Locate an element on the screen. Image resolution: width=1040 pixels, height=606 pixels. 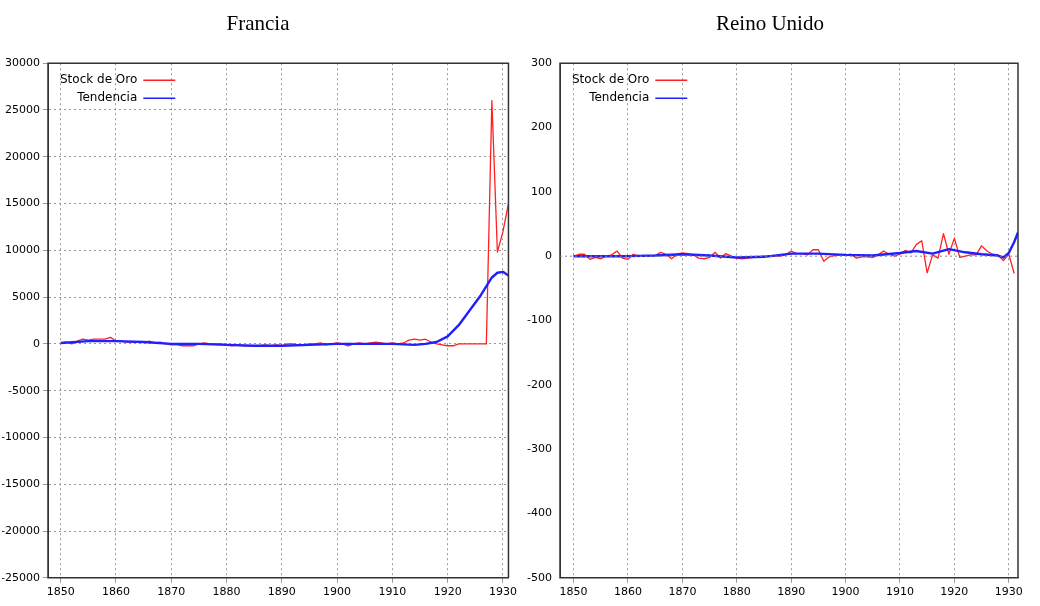
y-tick-label: -200 is located at coordinates (539, 384).